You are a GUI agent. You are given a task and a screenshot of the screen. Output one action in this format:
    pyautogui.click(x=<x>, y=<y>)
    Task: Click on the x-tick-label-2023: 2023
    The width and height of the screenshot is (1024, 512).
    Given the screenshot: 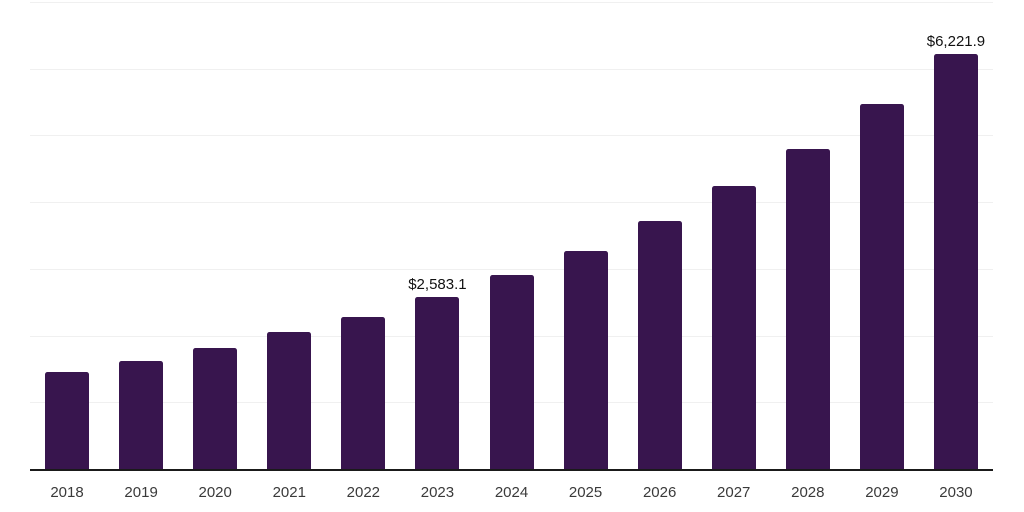 What is the action you would take?
    pyautogui.click(x=437, y=492)
    